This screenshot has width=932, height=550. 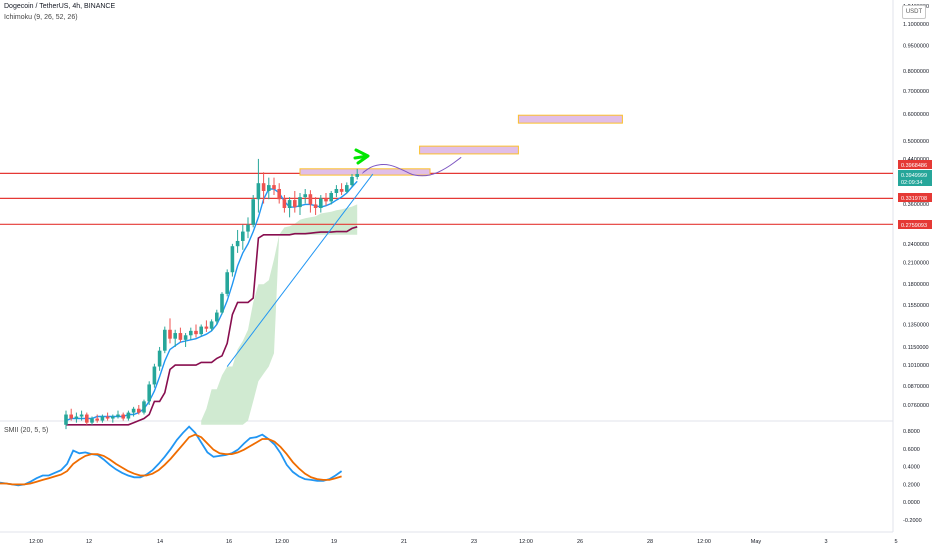 What do you see at coordinates (912, 521) in the screenshot?
I see `smi-tick-label: -0.2000` at bounding box center [912, 521].